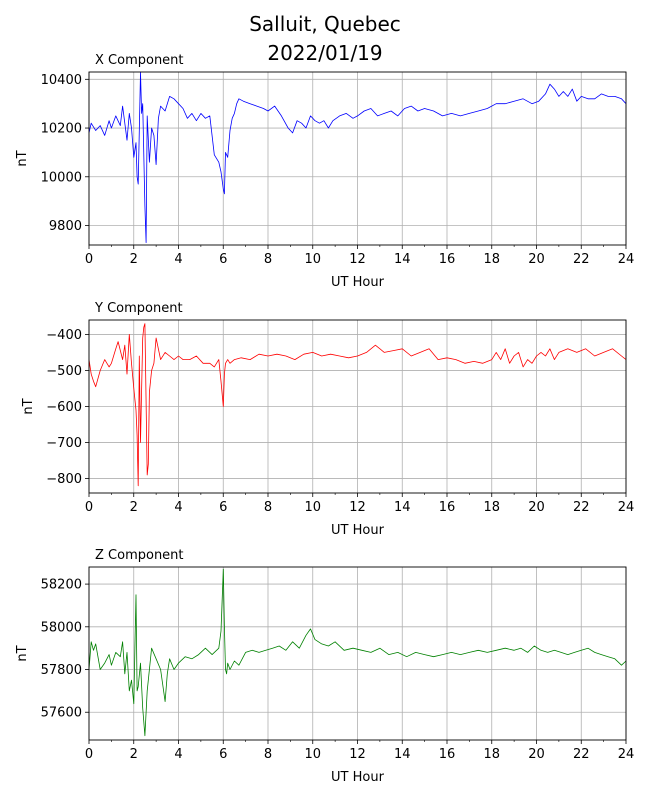 This screenshot has width=650, height=800. Describe the element at coordinates (325, 24) in the screenshot. I see `figure-title-line1: Salluit, Quebec` at that location.